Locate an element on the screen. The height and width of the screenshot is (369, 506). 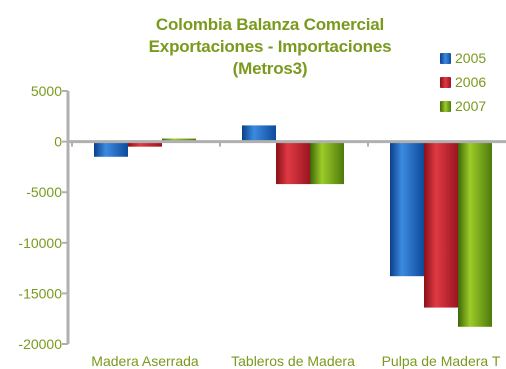
legend-label-2006: 2006 is located at coordinates (471, 82).